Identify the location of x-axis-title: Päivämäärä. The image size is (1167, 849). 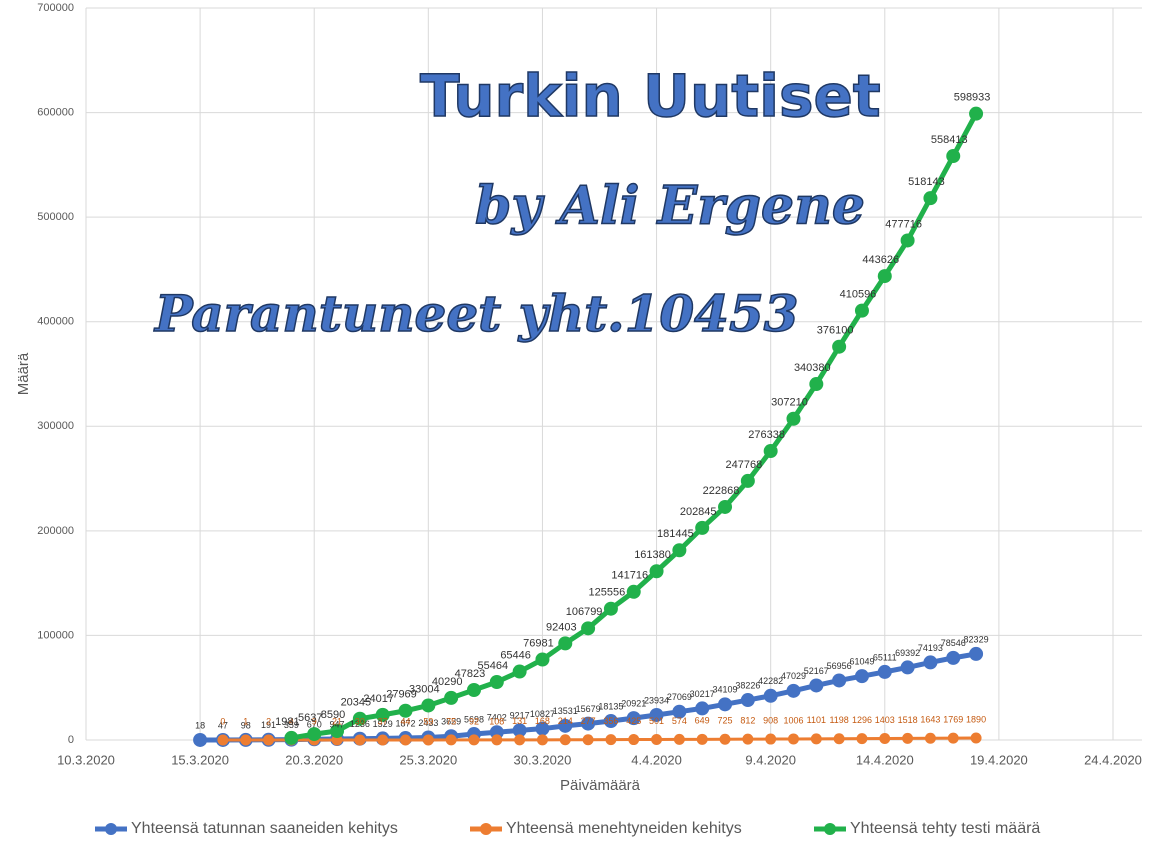
(600, 785).